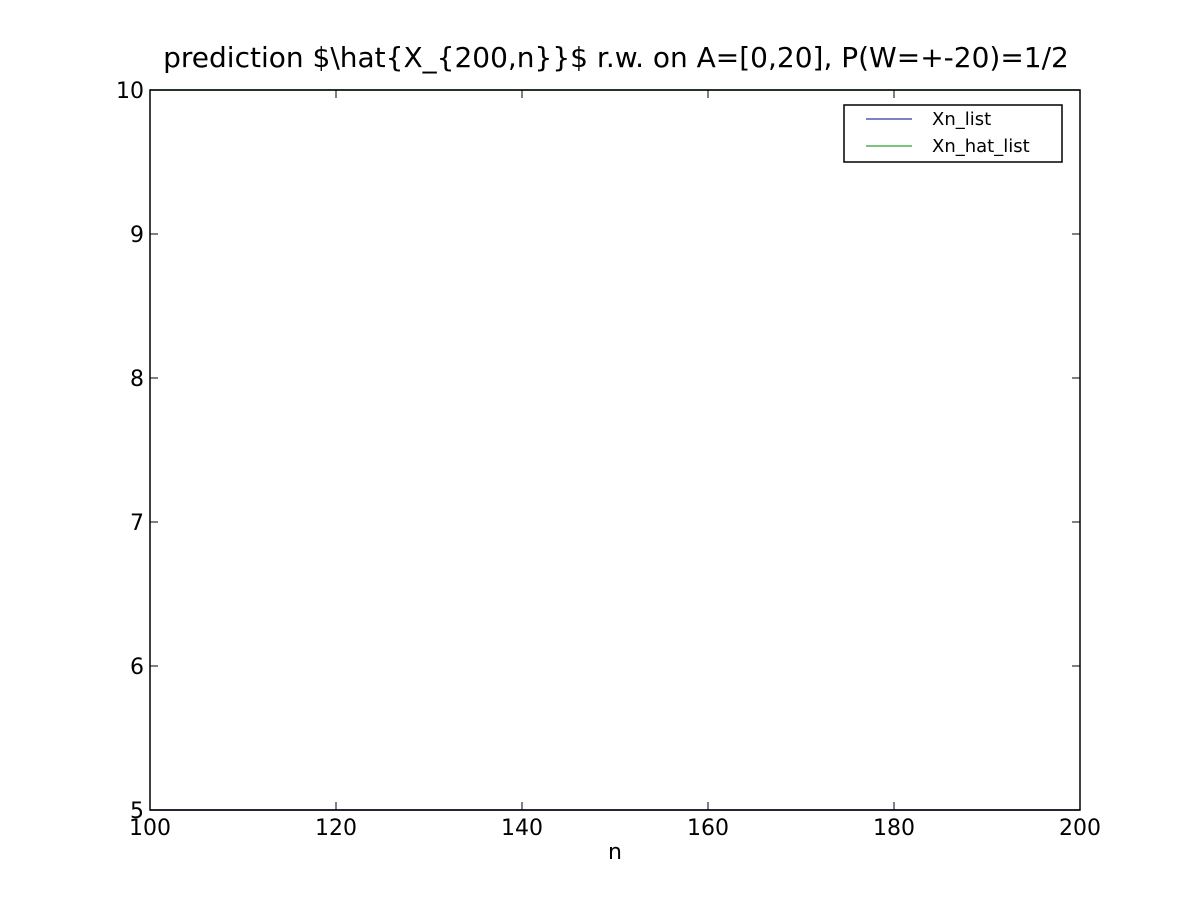 This screenshot has height=905, width=1200. What do you see at coordinates (137, 811) in the screenshot?
I see `y-tick-label: 5` at bounding box center [137, 811].